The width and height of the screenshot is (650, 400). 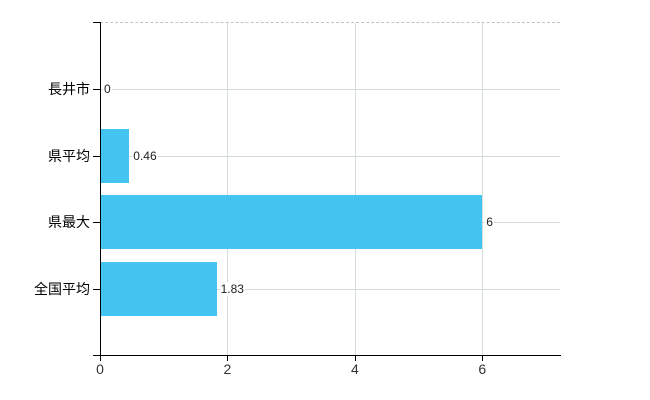 What do you see at coordinates (145, 155) in the screenshot?
I see `bar-value-label: 0.46` at bounding box center [145, 155].